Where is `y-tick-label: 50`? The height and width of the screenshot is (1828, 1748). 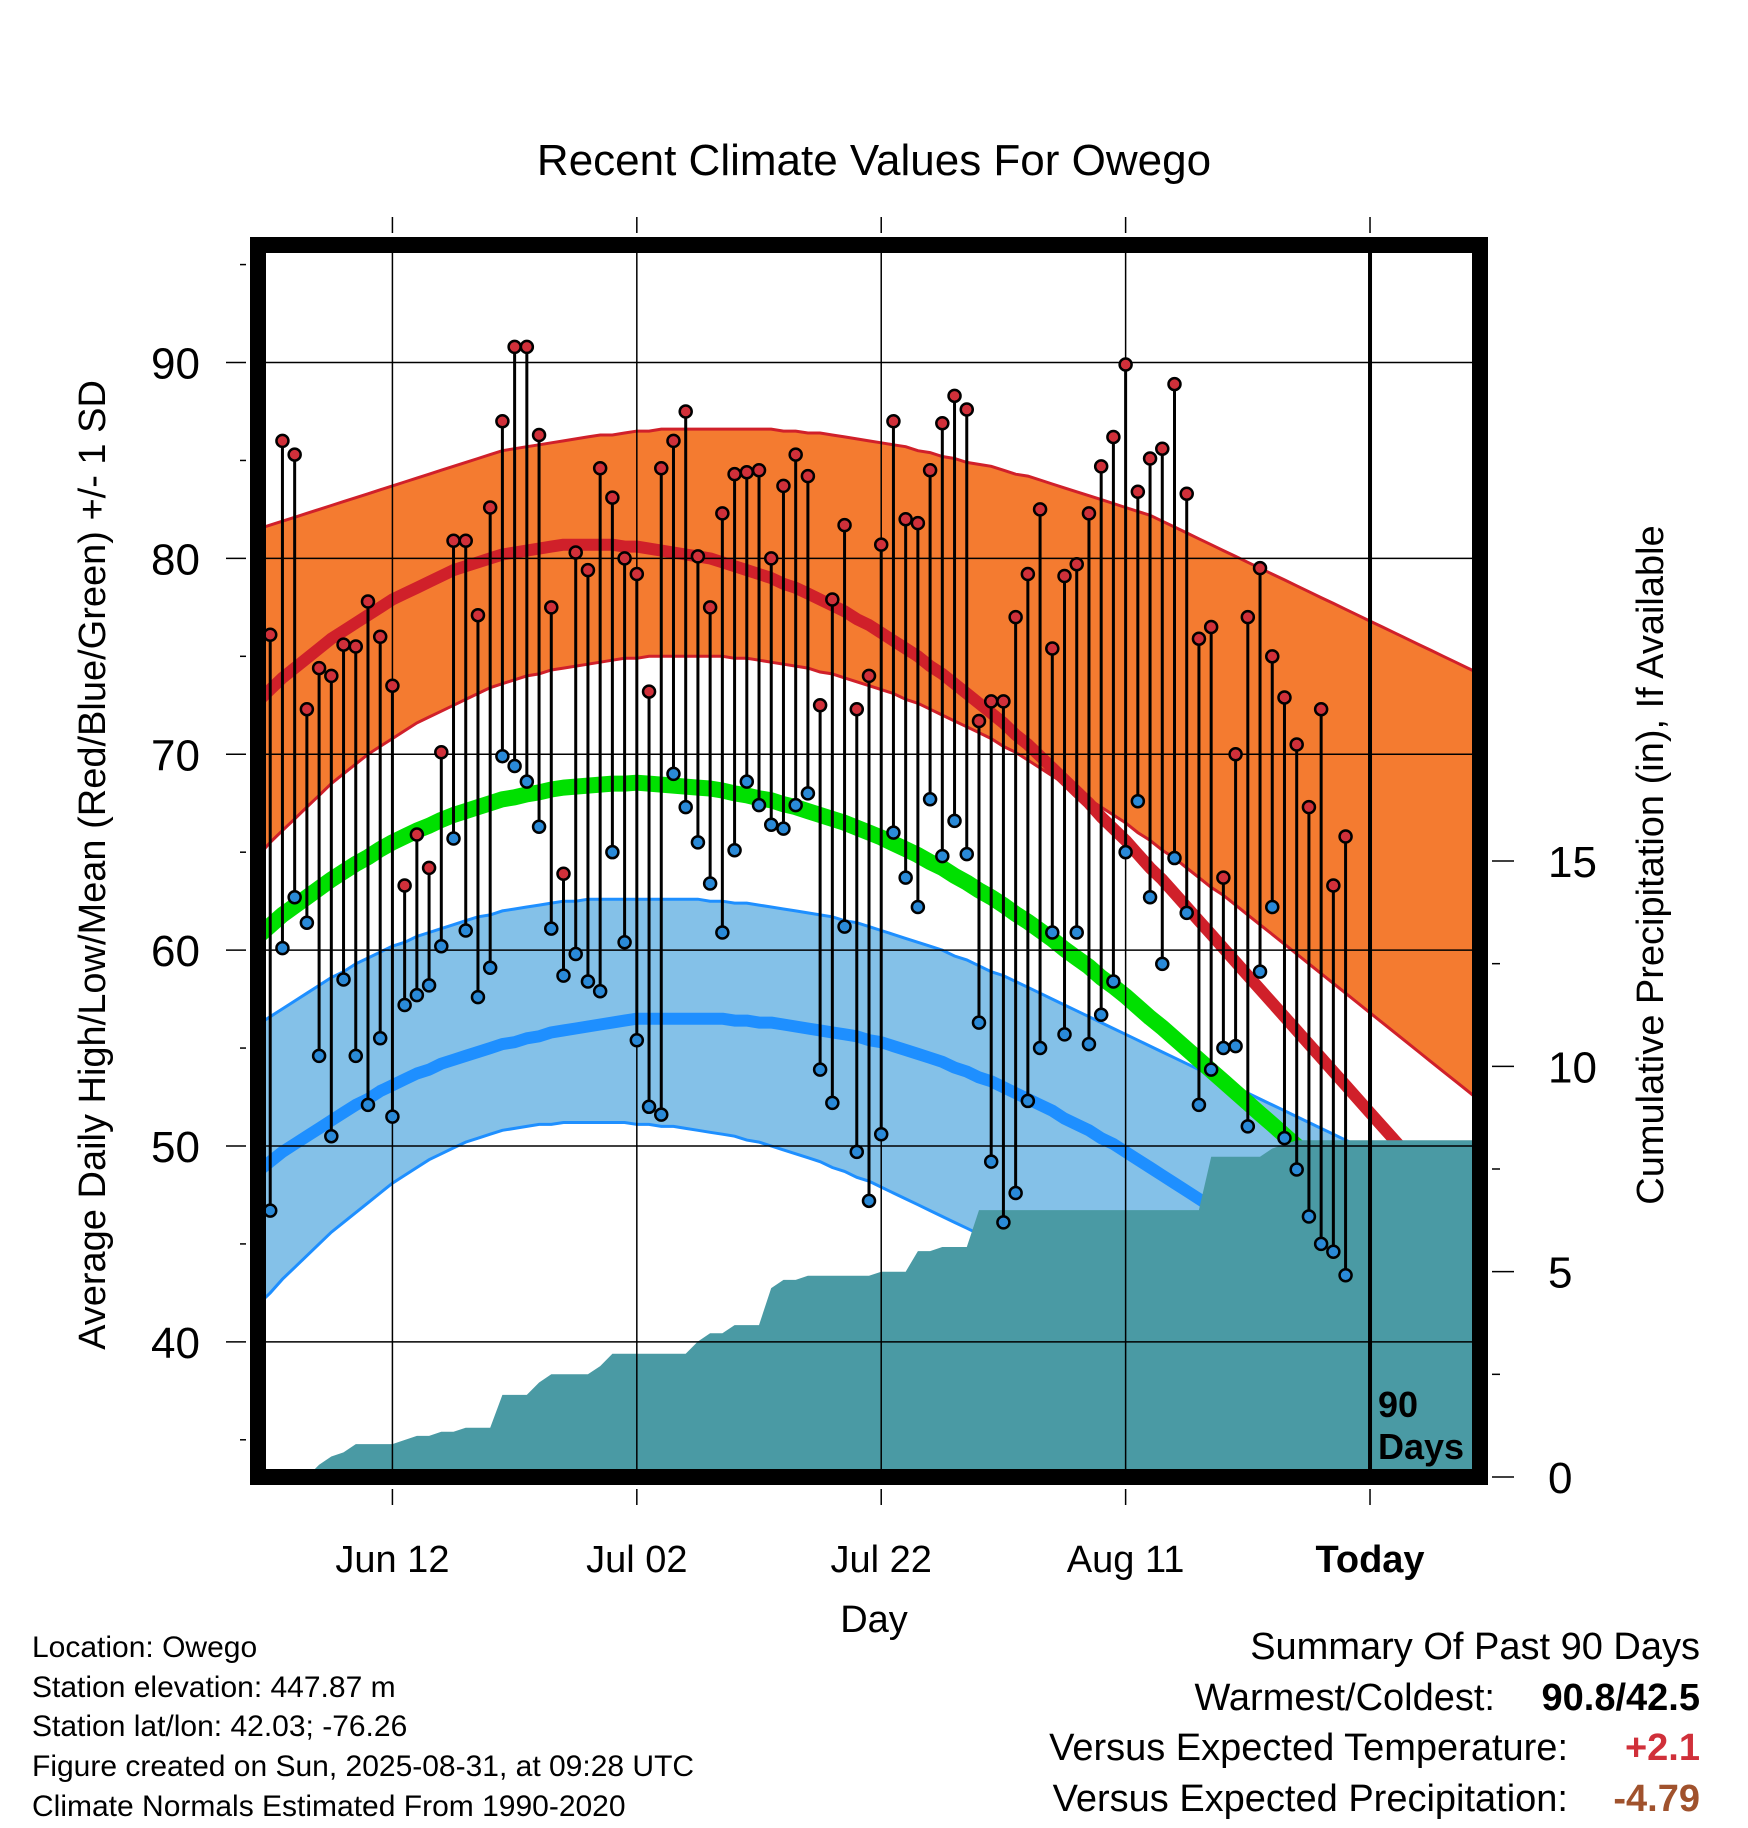 y-tick-label: 50 is located at coordinates (175, 1147).